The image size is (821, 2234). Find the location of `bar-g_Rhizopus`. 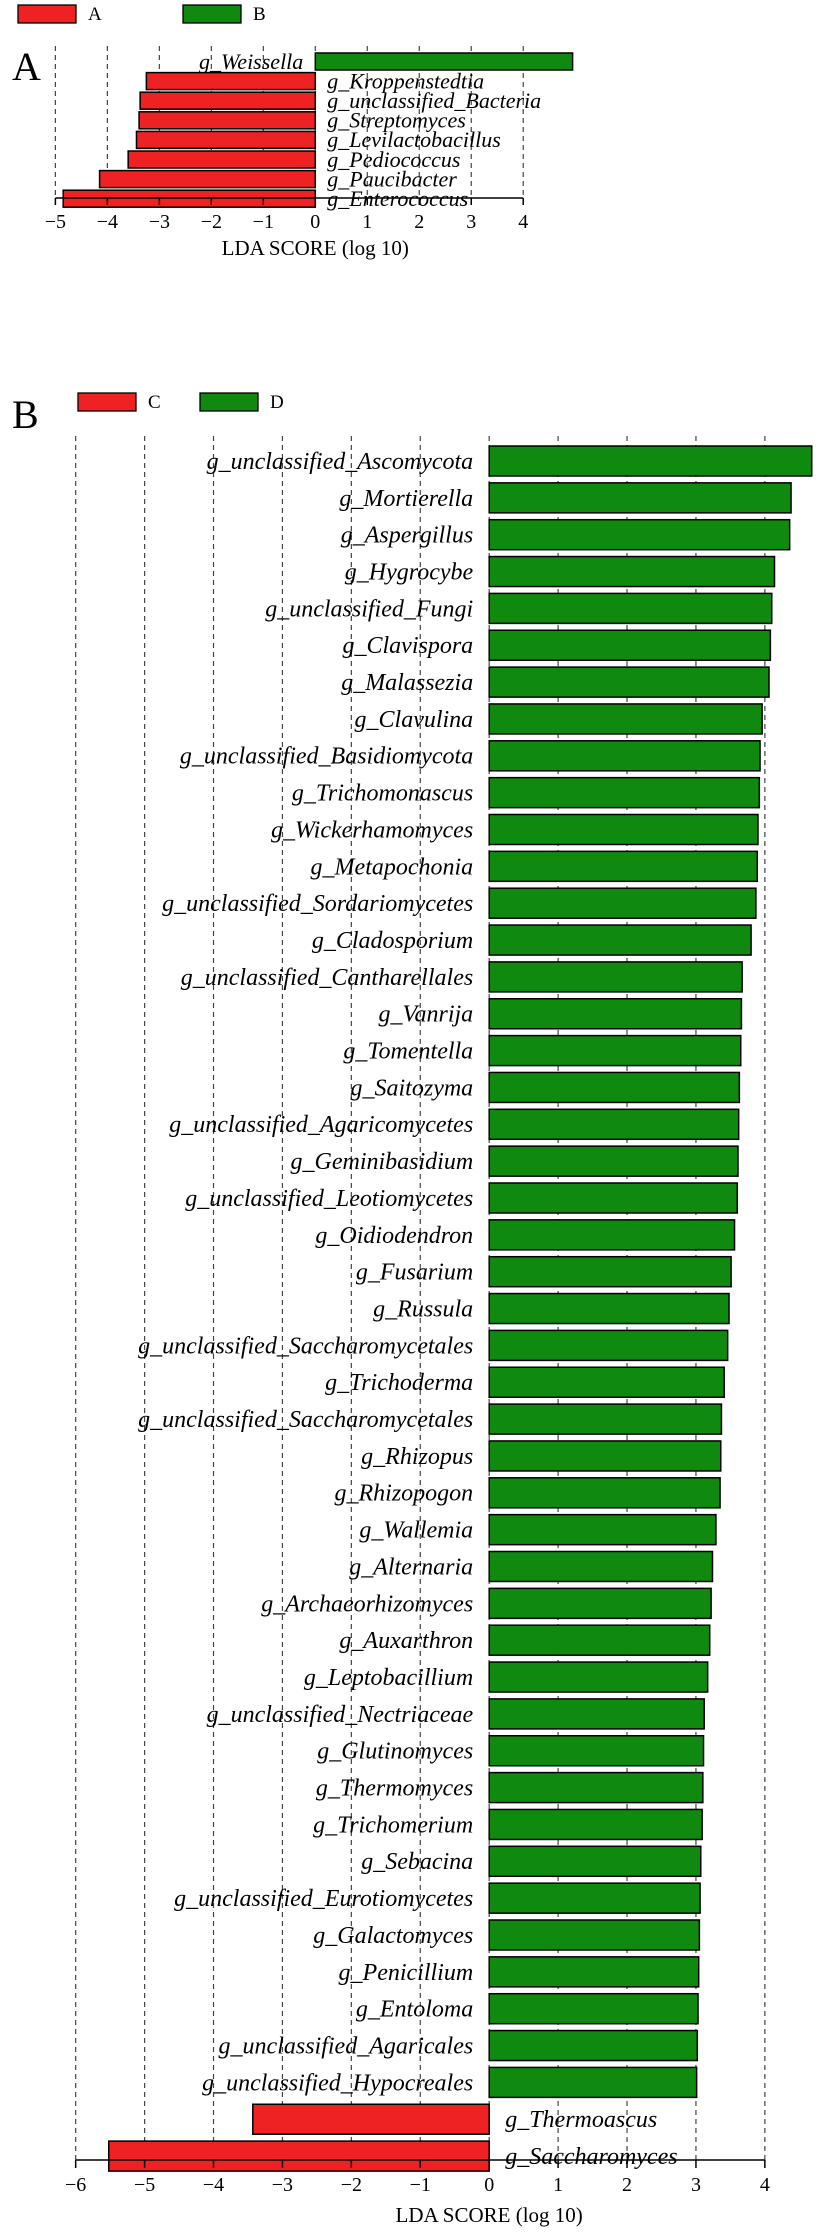

bar-g_Rhizopus is located at coordinates (605, 1456).